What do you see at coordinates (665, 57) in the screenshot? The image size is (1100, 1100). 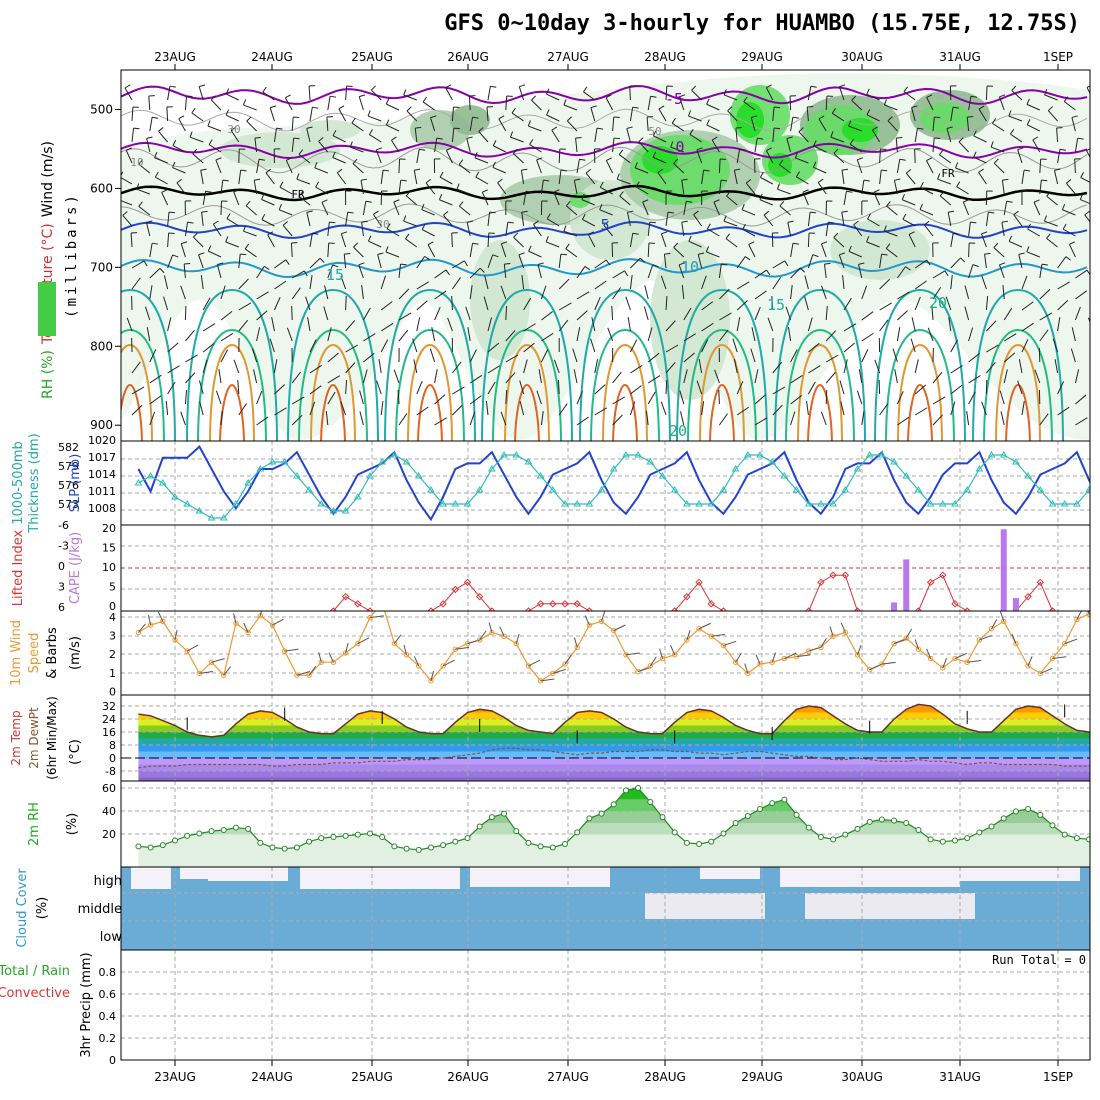 I see `top-date-label: 28AUG` at bounding box center [665, 57].